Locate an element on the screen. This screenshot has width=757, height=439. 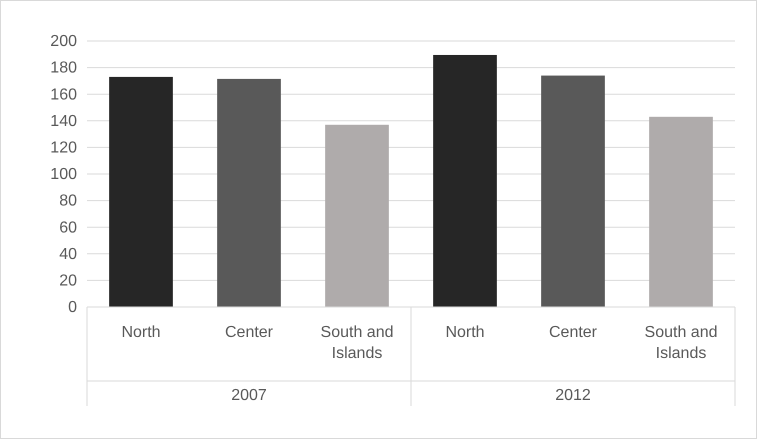
y-tick-label: 200 is located at coordinates (64, 41).